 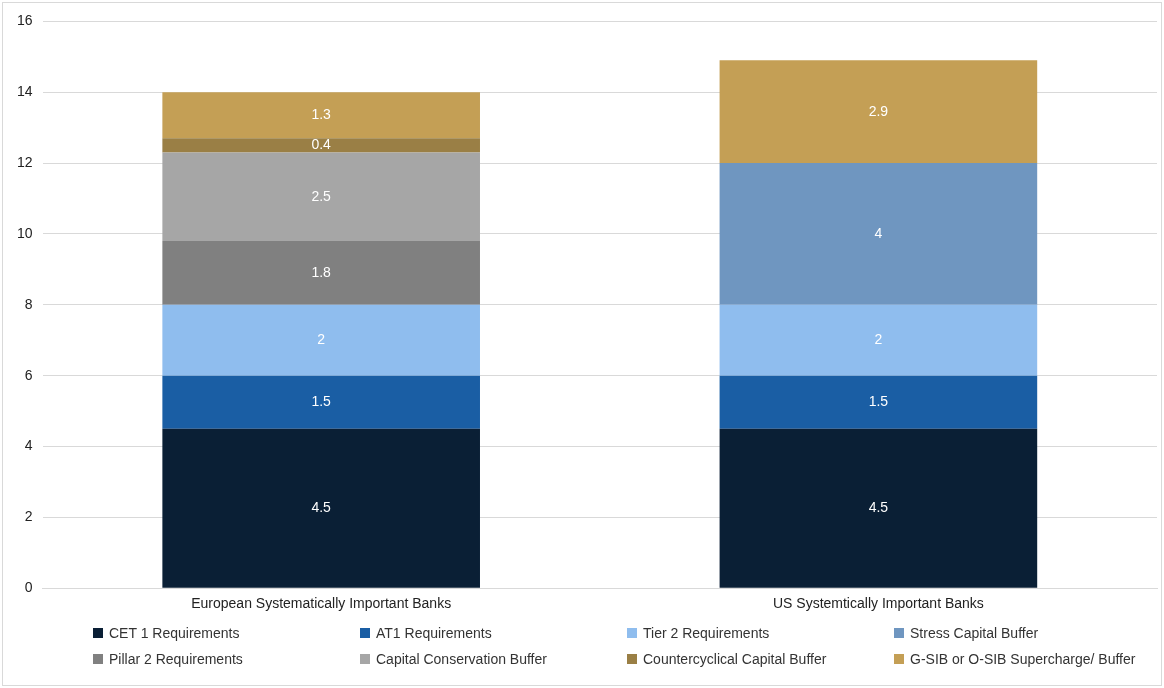 I want to click on legend-label: G-SIB or O-SIB Supercharge/ Buffer, so click(x=1023, y=659).